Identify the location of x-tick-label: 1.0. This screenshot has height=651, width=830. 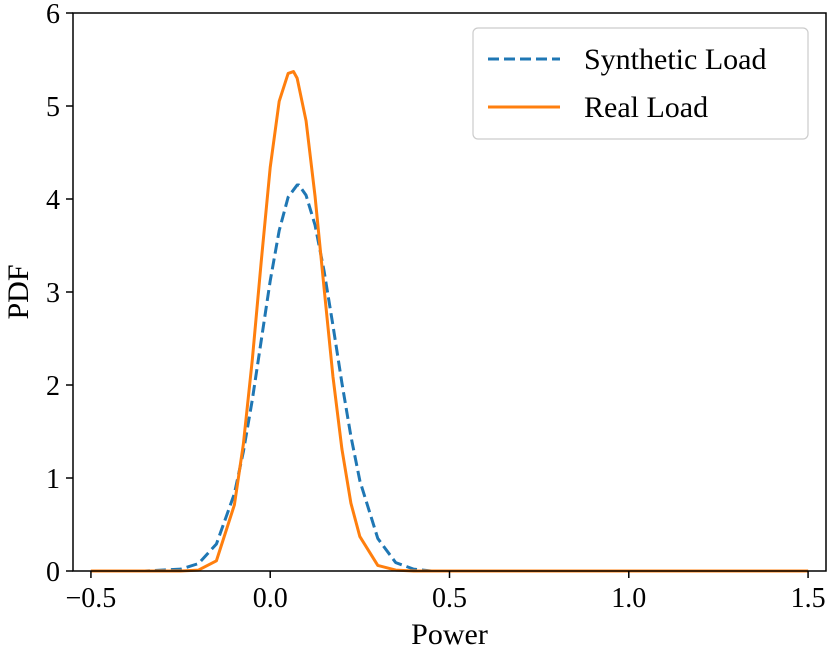
(628, 598).